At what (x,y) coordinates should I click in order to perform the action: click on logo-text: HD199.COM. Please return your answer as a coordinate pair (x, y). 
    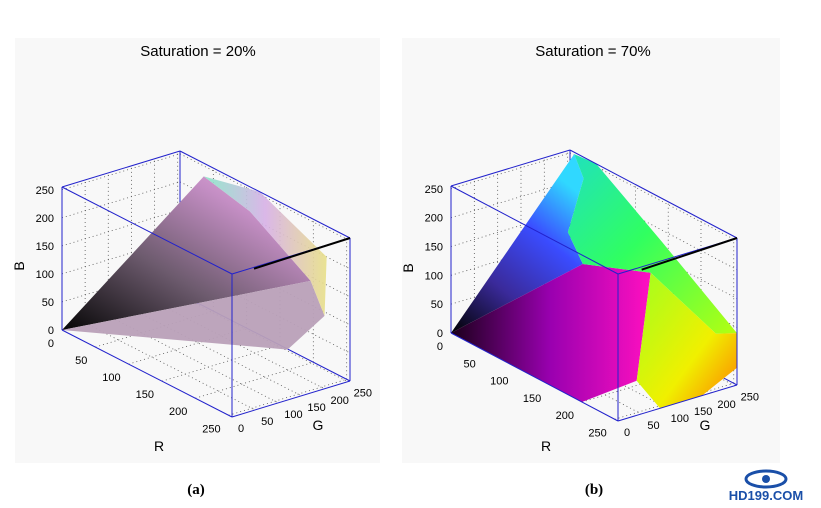
    Looking at the image, I should click on (766, 495).